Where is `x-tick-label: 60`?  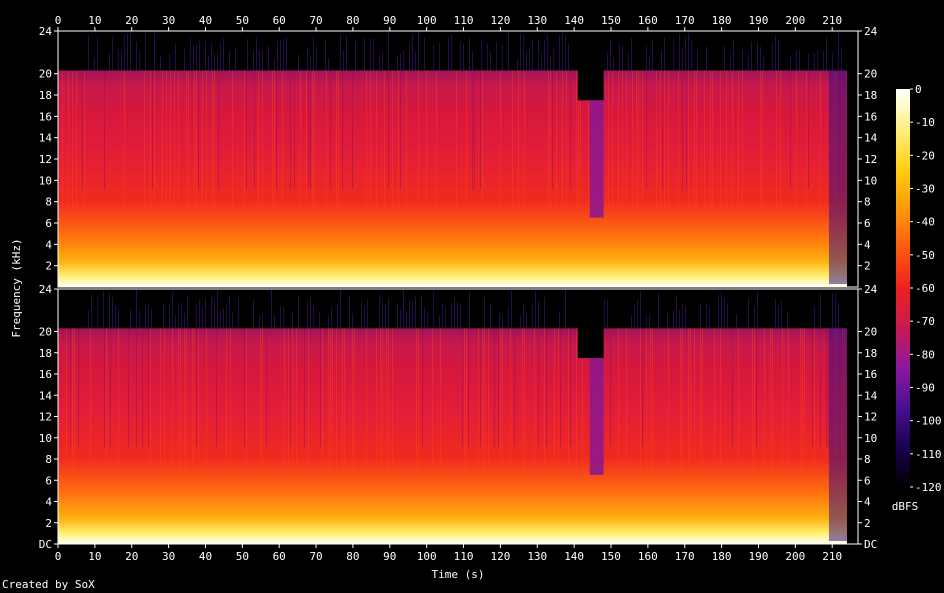 x-tick-label: 60 is located at coordinates (279, 20).